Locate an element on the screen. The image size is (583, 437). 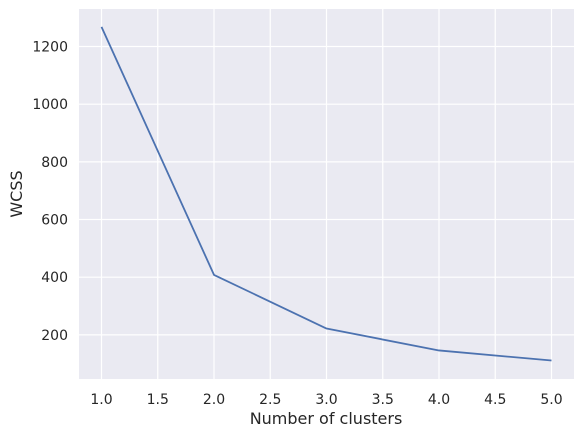
x-tick-label: 2.5 is located at coordinates (270, 400).